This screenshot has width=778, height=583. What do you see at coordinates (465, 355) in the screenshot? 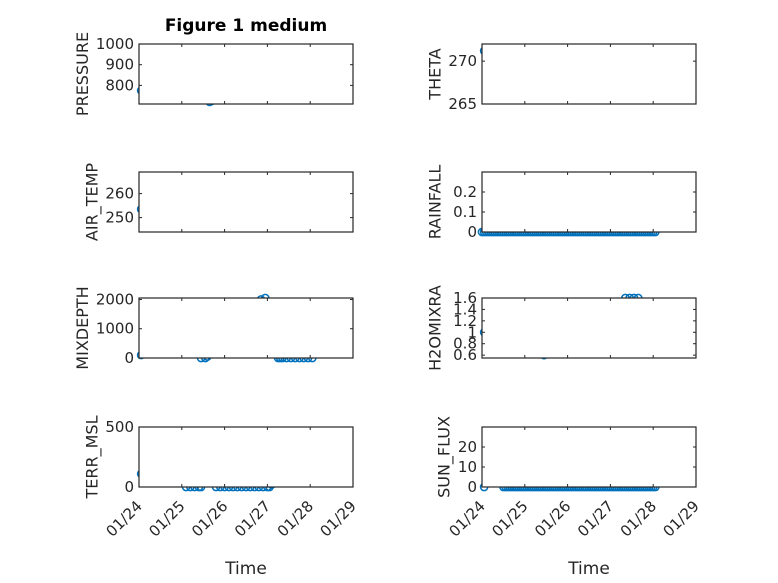
I see `y-tick-label: 0.6` at bounding box center [465, 355].